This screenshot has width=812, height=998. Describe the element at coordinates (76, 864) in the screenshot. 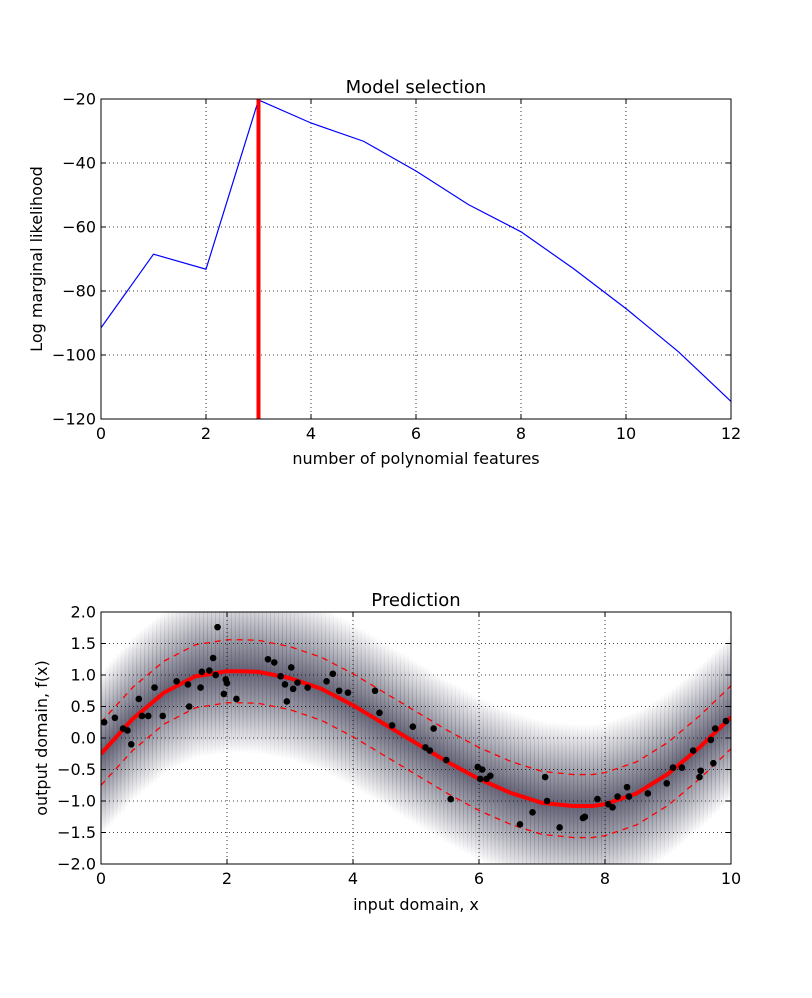

I see `y-tick-label: −2.0` at that location.